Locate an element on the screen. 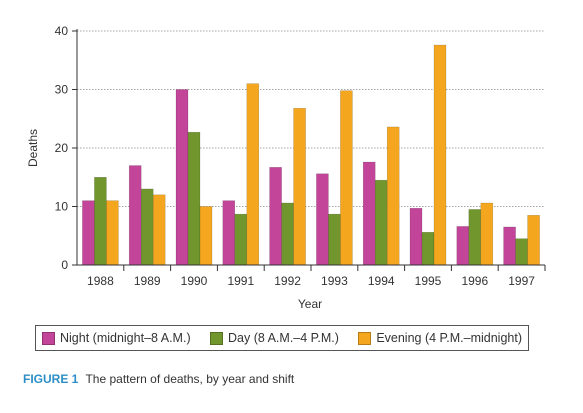  bar-evening-1994 is located at coordinates (393, 196).